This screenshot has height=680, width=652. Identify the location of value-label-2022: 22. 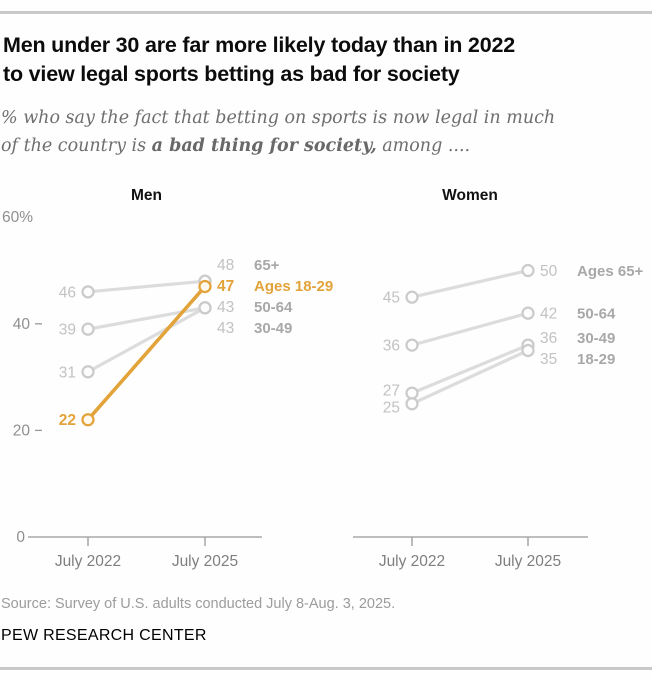
(67, 420).